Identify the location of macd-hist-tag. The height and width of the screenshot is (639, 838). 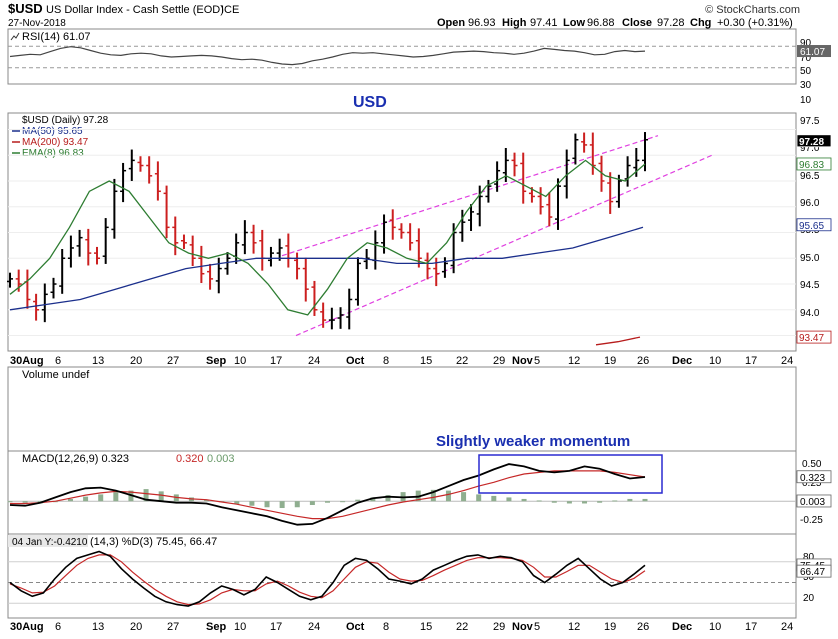
(814, 501).